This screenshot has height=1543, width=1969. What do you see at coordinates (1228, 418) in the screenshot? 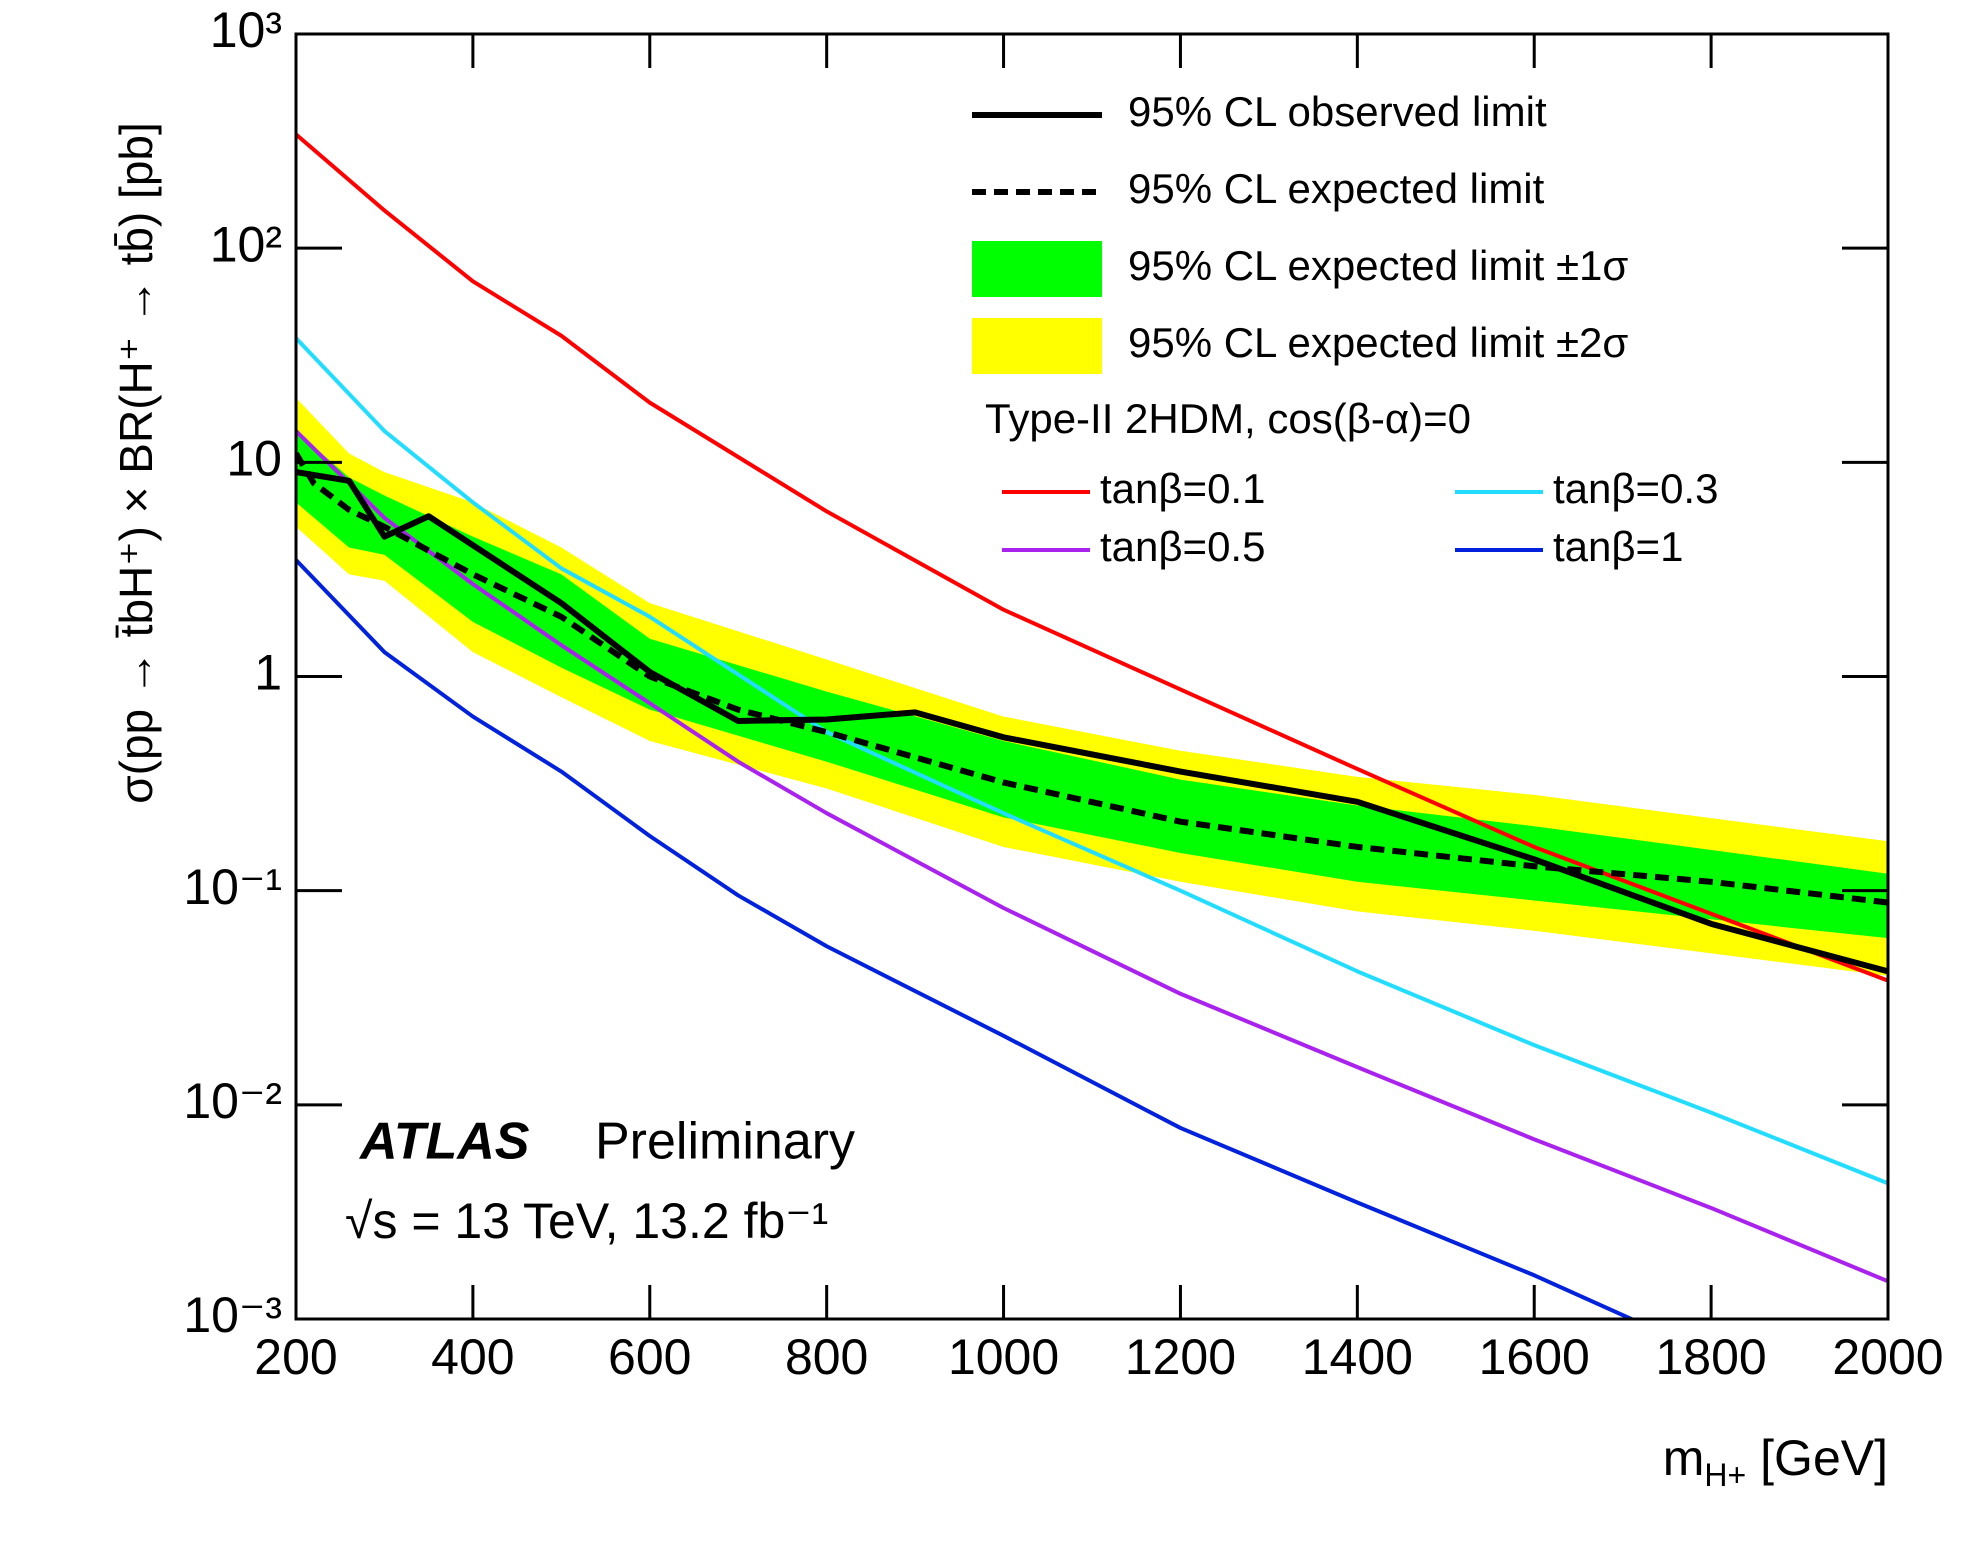
I see `legend-header: Type-II 2HDM, cos(β-α)=0` at bounding box center [1228, 418].